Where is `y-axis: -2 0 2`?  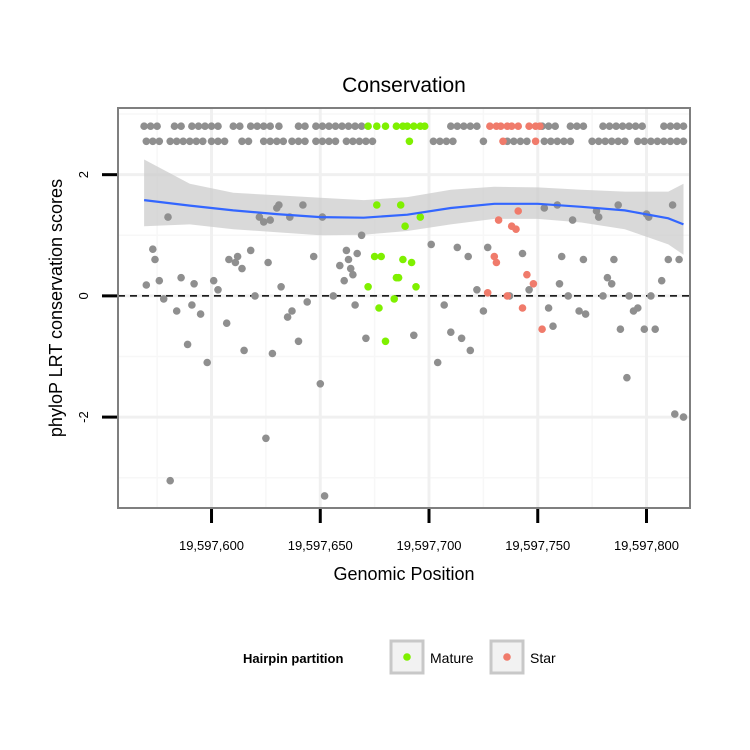
y-axis: -2 0 2 is located at coordinates (96, 297).